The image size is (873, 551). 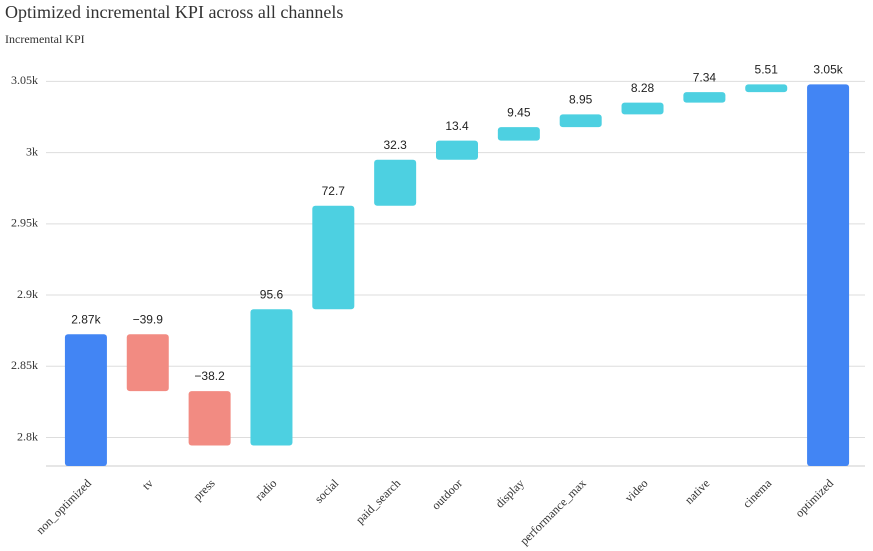 I want to click on y-tick-label: 3k, so click(x=32, y=151).